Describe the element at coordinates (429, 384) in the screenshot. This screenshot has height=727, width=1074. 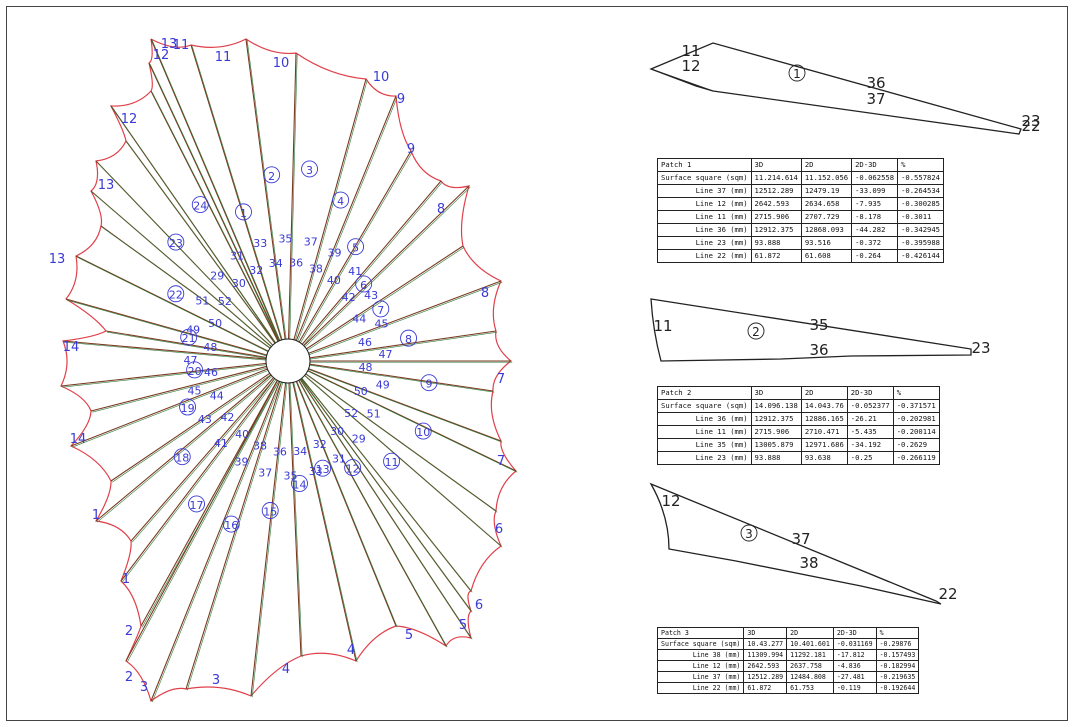
I see `panel-number: 9` at that location.